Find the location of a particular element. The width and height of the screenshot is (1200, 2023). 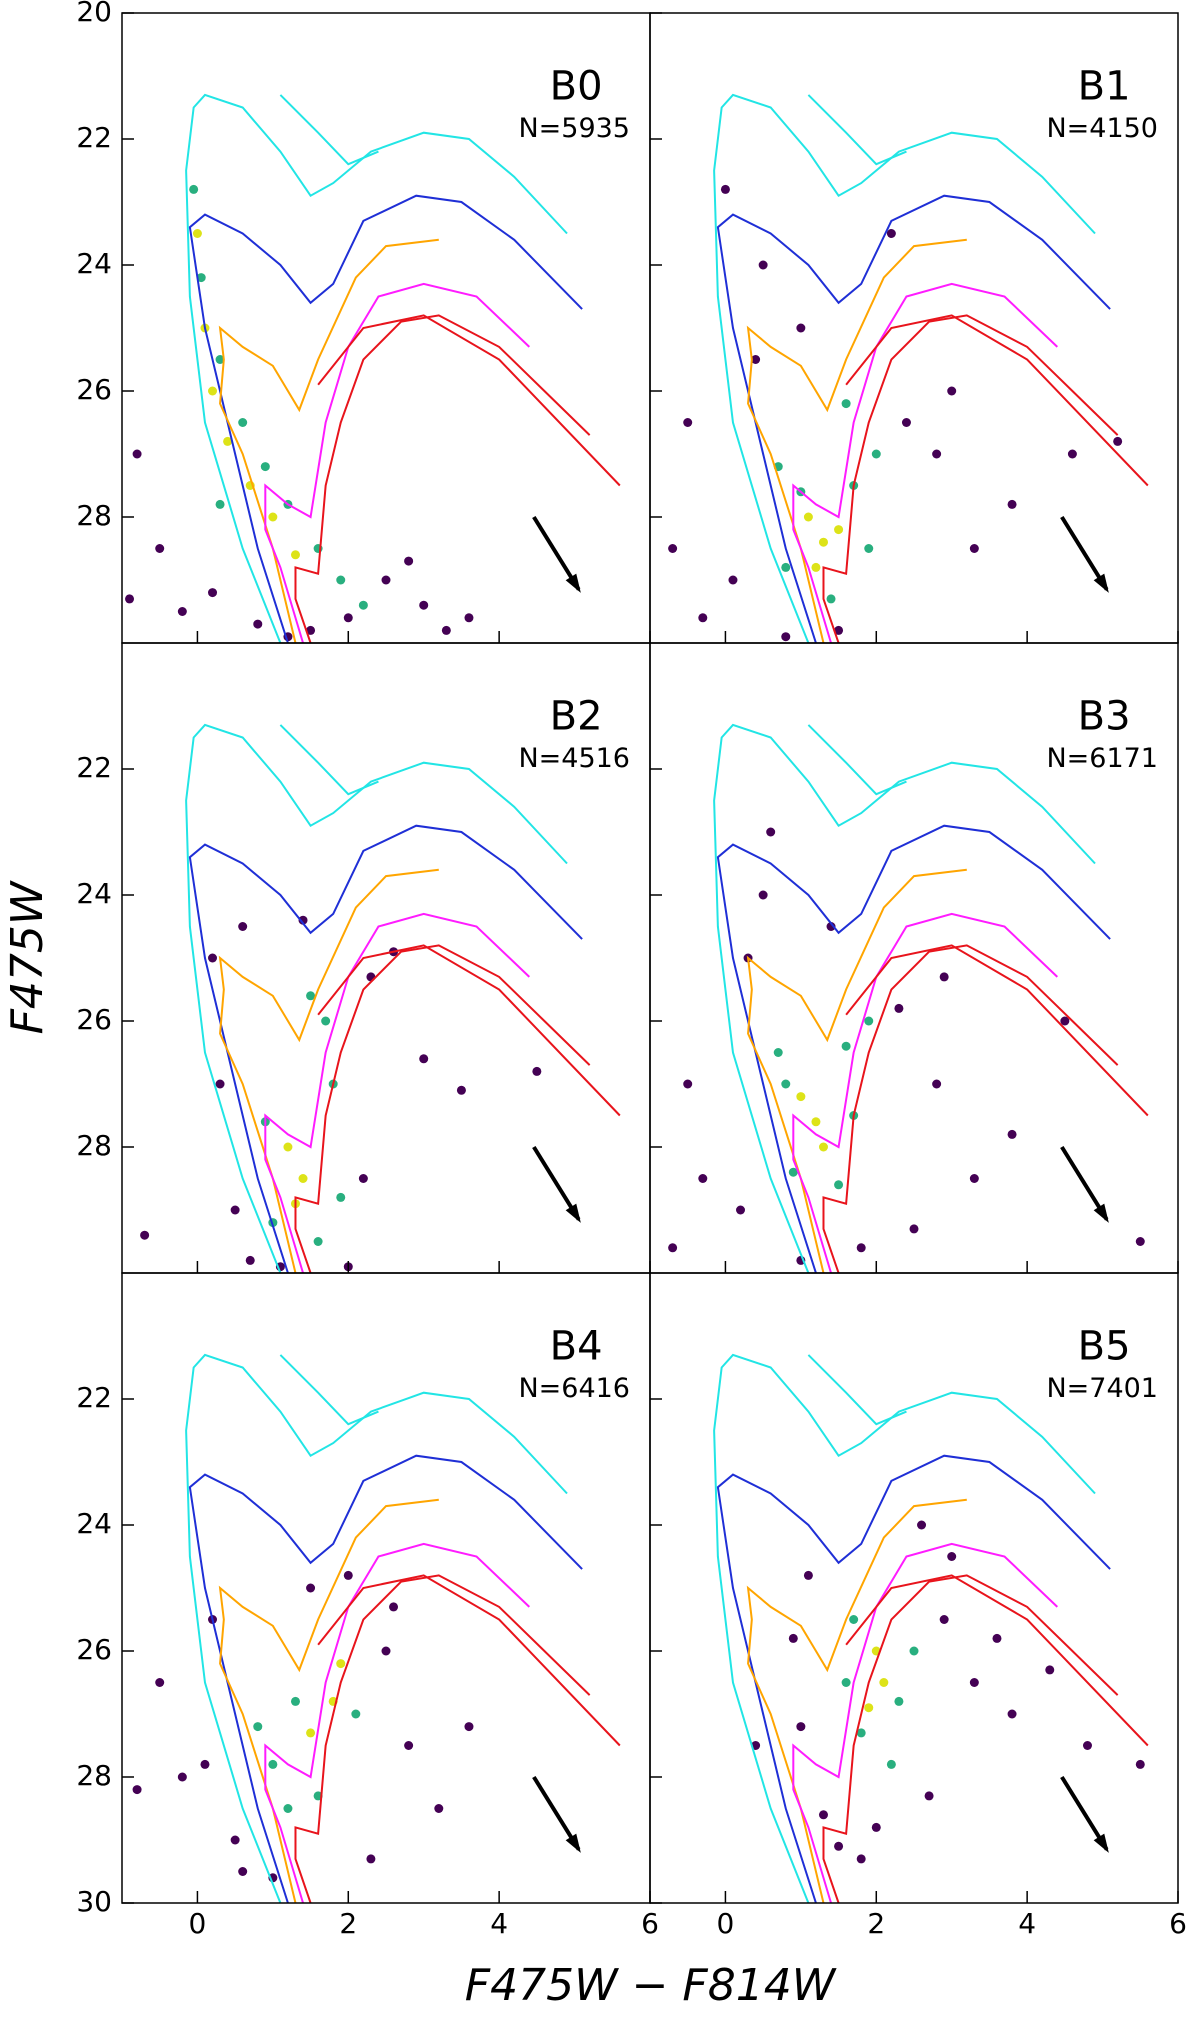

x-tick-label: 4 is located at coordinates (499, 1923).